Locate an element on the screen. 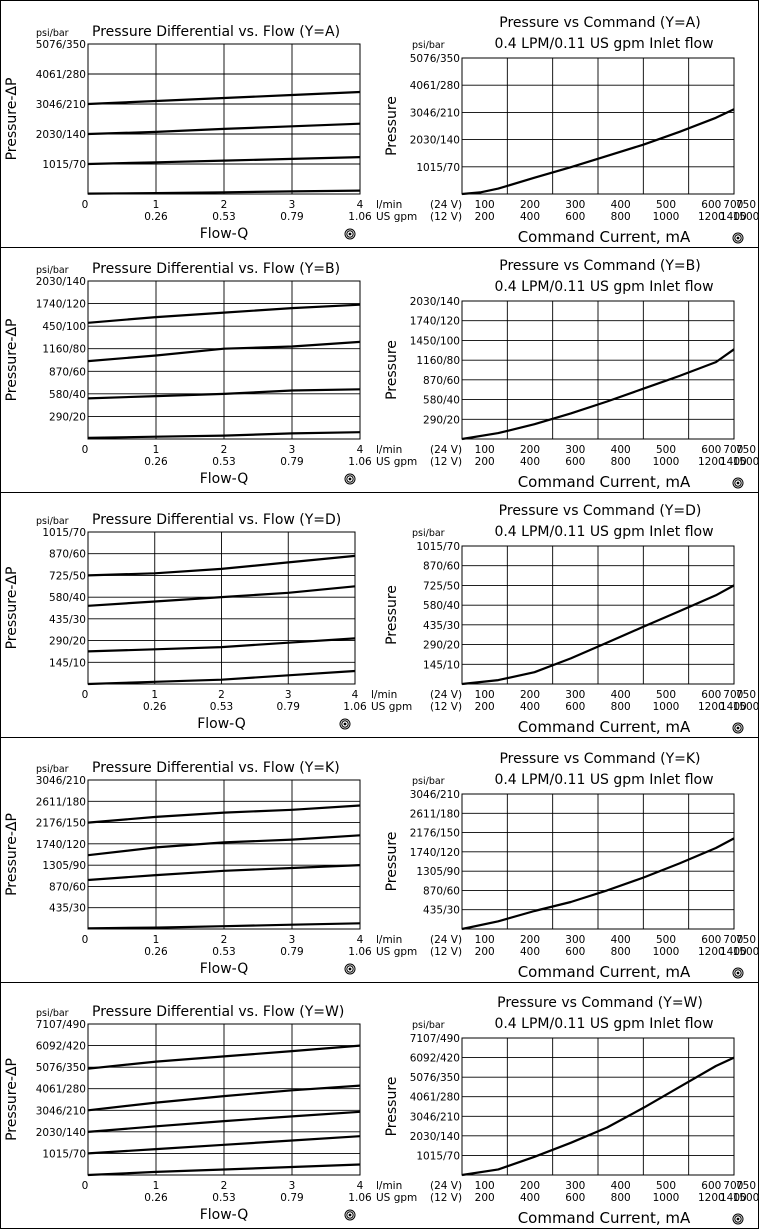  x-unit-secondary: (12 V) is located at coordinates (446, 462).